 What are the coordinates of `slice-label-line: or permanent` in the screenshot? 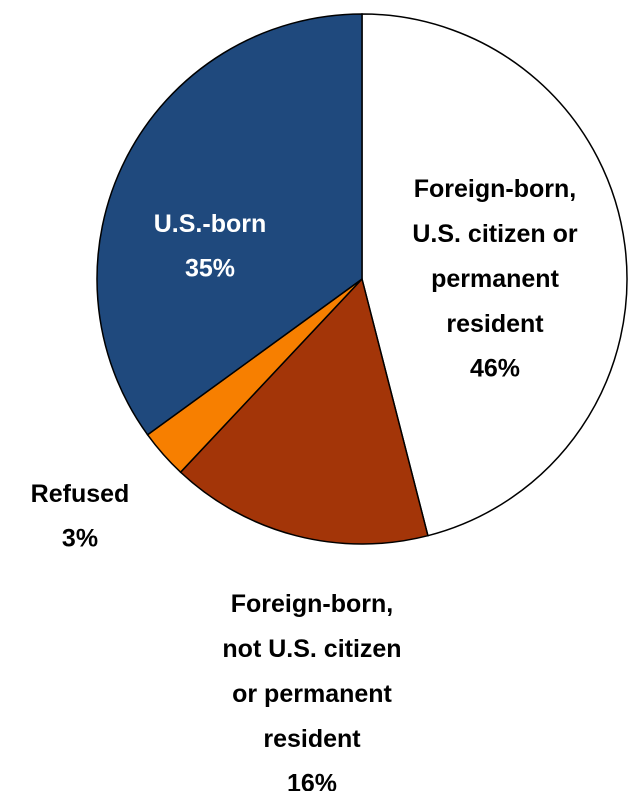 It's located at (312, 694).